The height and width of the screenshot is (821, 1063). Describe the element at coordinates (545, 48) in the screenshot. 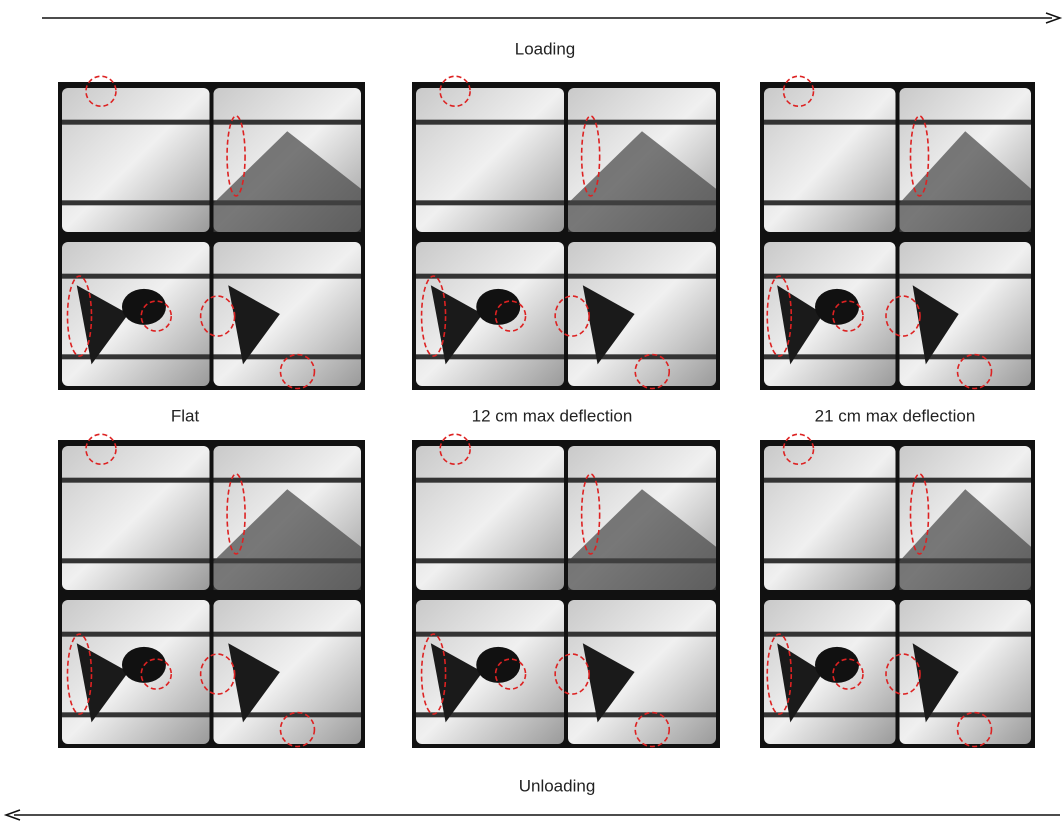

I see `loading-label: Loading` at that location.